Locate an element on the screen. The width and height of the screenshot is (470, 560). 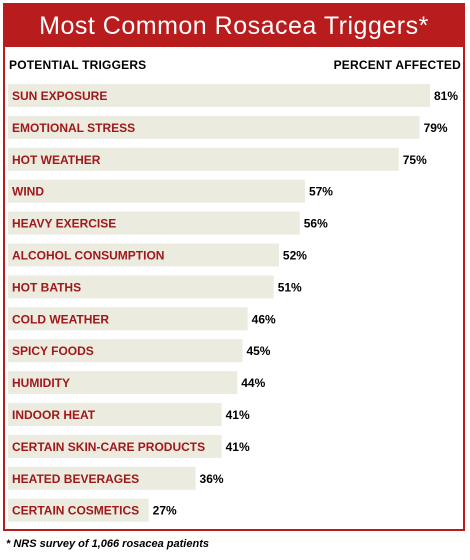
value-label: 52% is located at coordinates (295, 256).